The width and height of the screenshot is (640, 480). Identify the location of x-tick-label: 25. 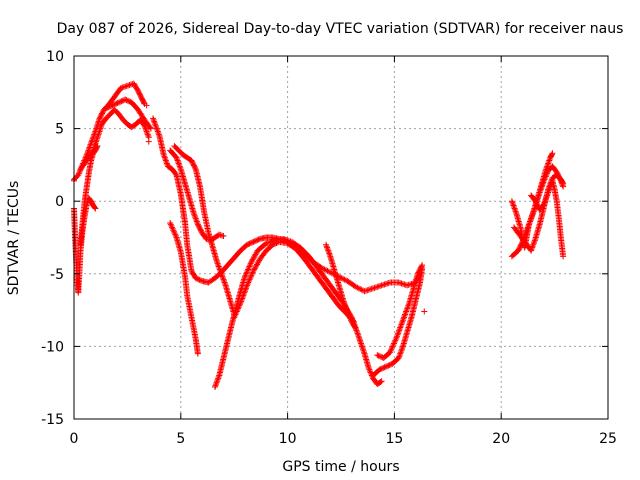
(608, 439).